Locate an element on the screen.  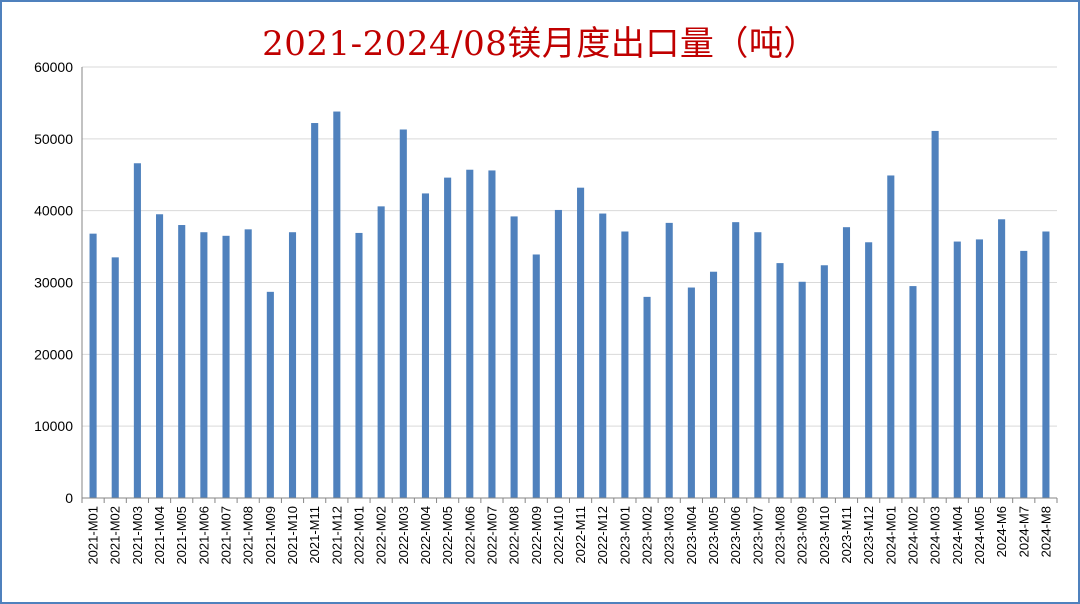
x-tick-label: 2022-M02 is located at coordinates (381, 535).